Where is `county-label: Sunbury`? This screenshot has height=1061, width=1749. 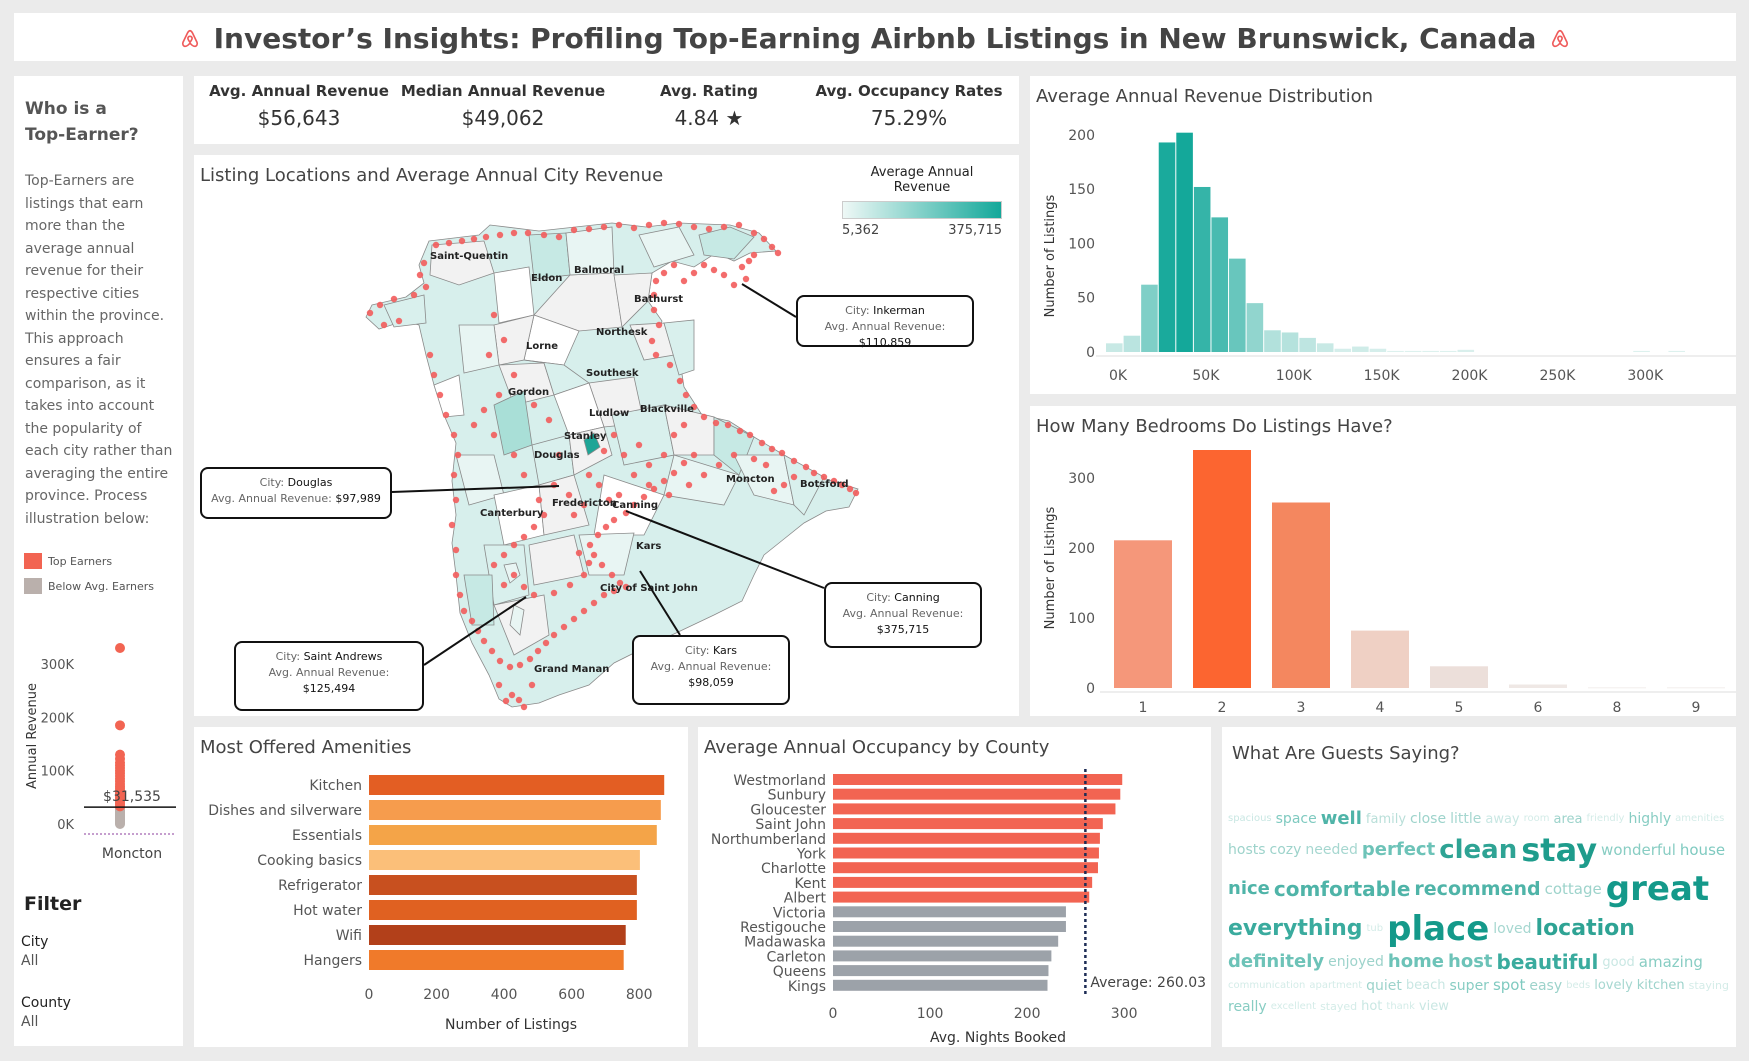 county-label: Sunbury is located at coordinates (797, 796).